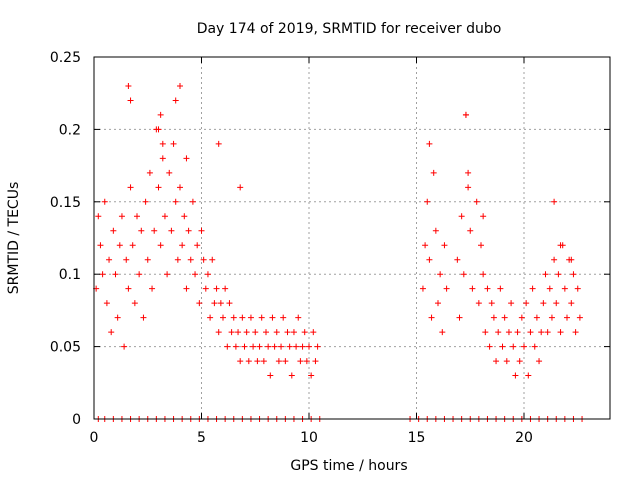 The image size is (640, 480). What do you see at coordinates (201, 438) in the screenshot?
I see `x-tick-label: 5` at bounding box center [201, 438].